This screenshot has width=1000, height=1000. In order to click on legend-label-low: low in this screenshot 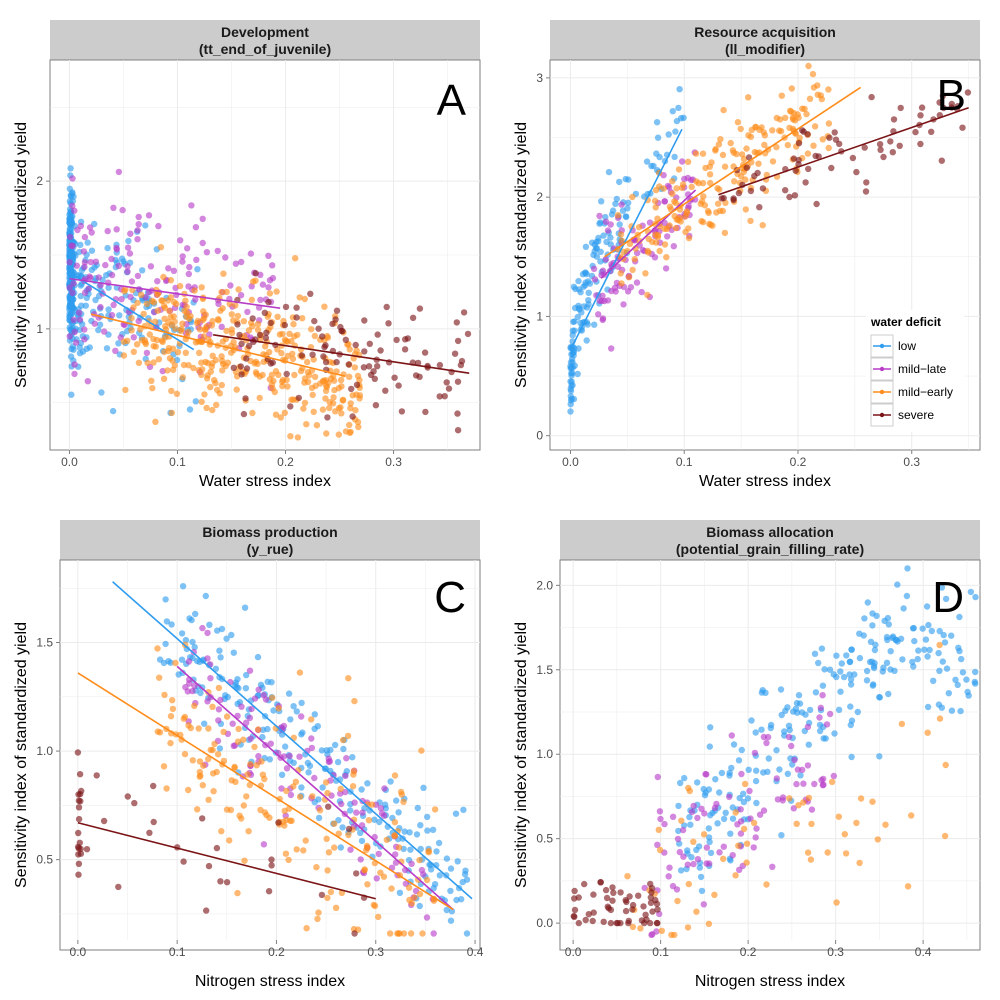, I will do `click(907, 346)`.